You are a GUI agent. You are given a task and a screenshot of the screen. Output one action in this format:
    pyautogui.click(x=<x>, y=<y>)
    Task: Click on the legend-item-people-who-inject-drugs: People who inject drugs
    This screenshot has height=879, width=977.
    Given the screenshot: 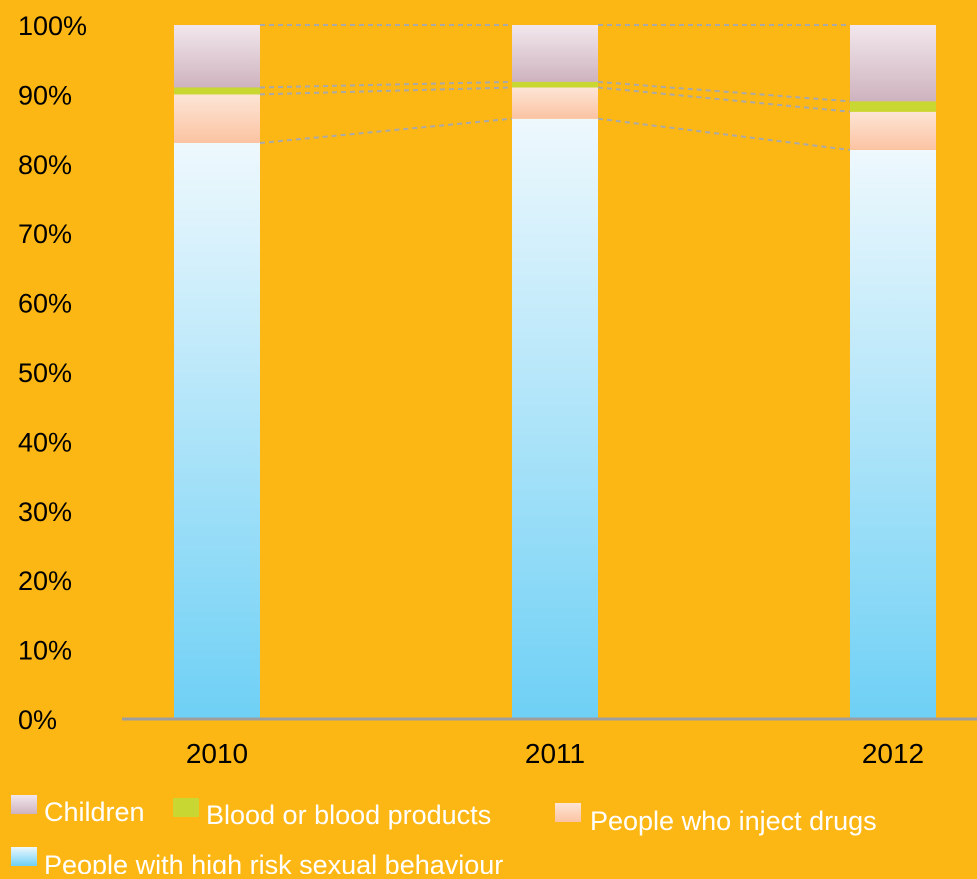 What is the action you would take?
    pyautogui.click(x=716, y=819)
    